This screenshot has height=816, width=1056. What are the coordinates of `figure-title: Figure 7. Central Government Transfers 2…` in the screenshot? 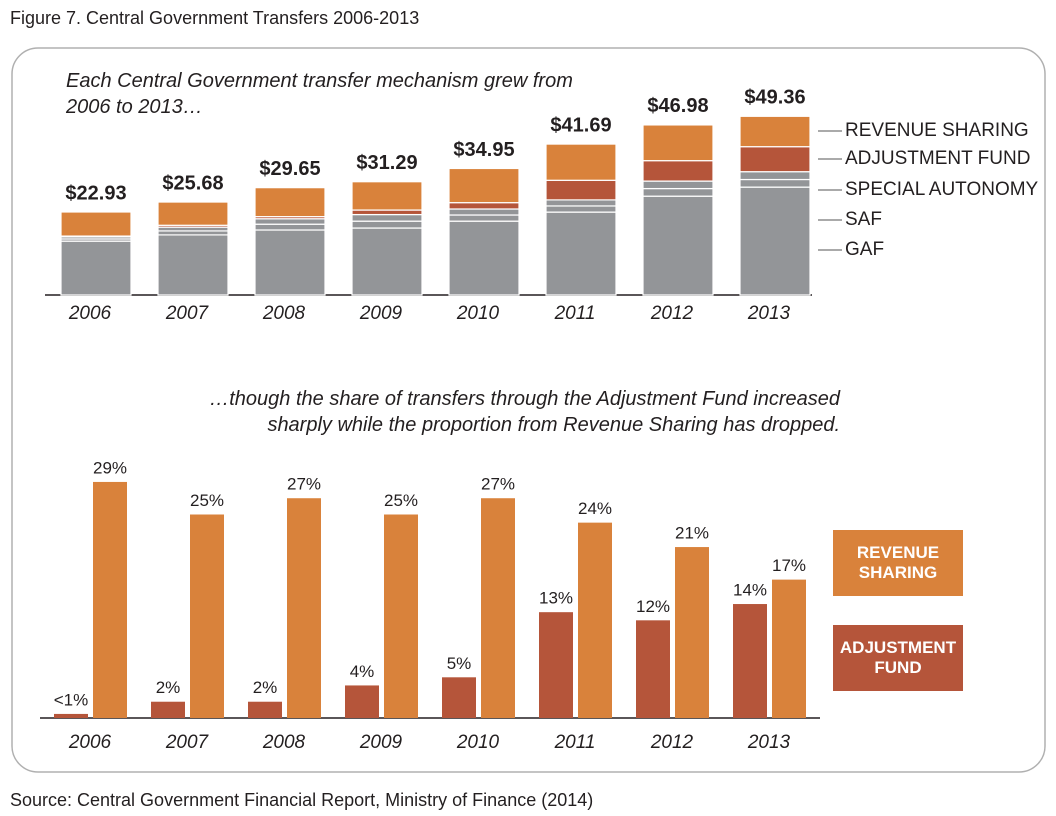 It's located at (215, 18).